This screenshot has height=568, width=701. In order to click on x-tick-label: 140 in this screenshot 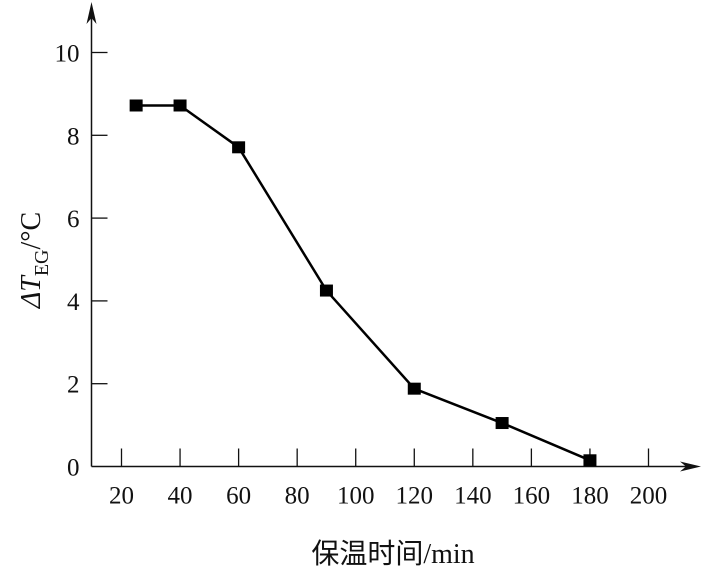, I will do `click(473, 496)`.